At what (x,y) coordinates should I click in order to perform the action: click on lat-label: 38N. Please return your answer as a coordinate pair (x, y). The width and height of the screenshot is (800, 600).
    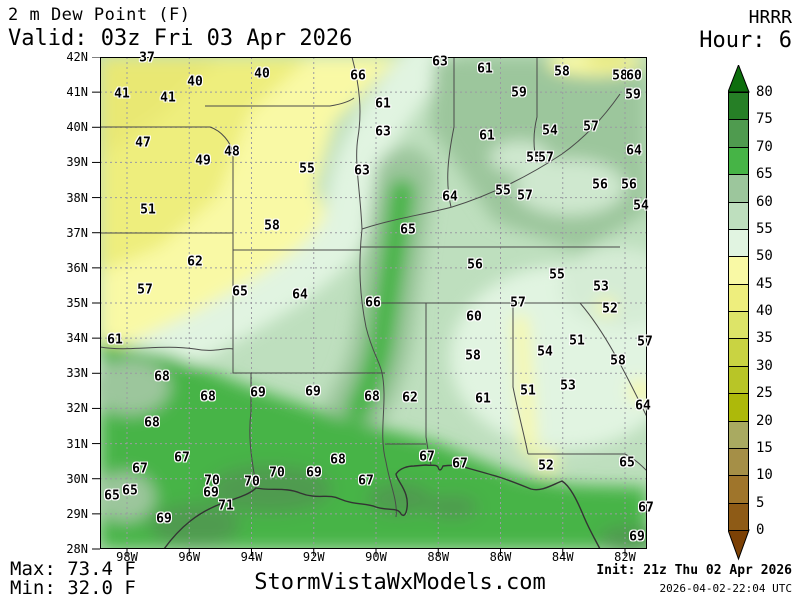
    Looking at the image, I should click on (77, 197).